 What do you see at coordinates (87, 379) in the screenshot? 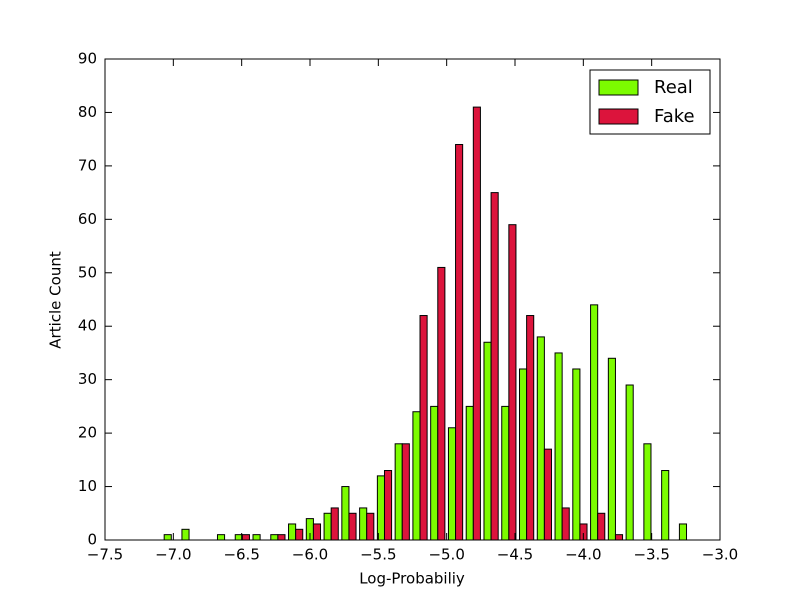
I see `y-tick-label: 30` at bounding box center [87, 379].